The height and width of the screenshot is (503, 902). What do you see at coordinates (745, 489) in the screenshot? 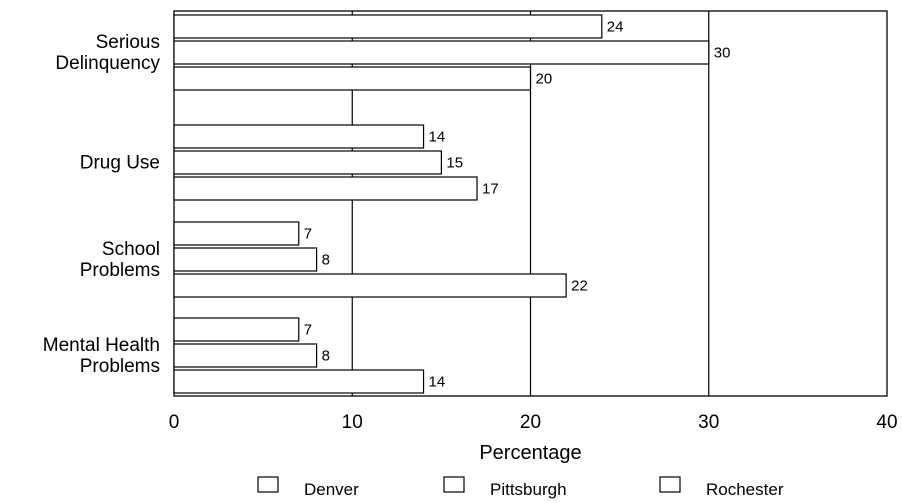
I see `legend-label-rochester: Rochester` at bounding box center [745, 489].